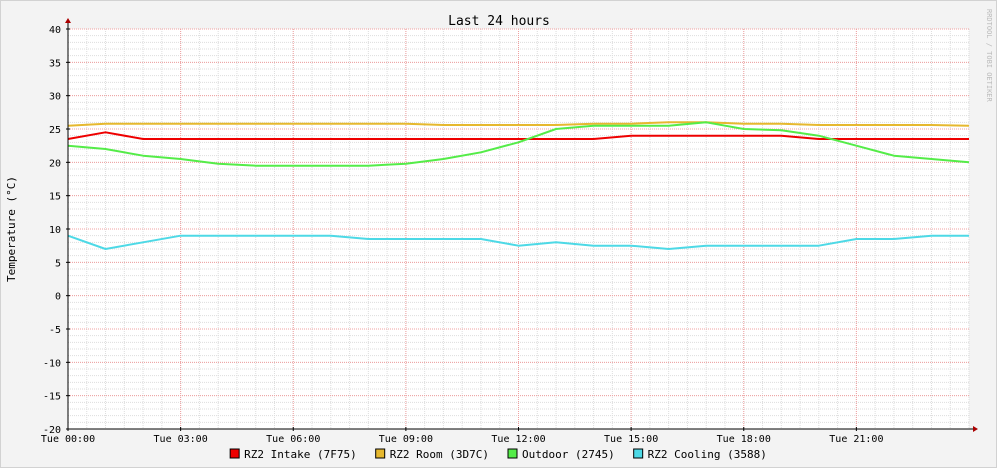  I want to click on y-tick-label: 0, so click(58, 297).